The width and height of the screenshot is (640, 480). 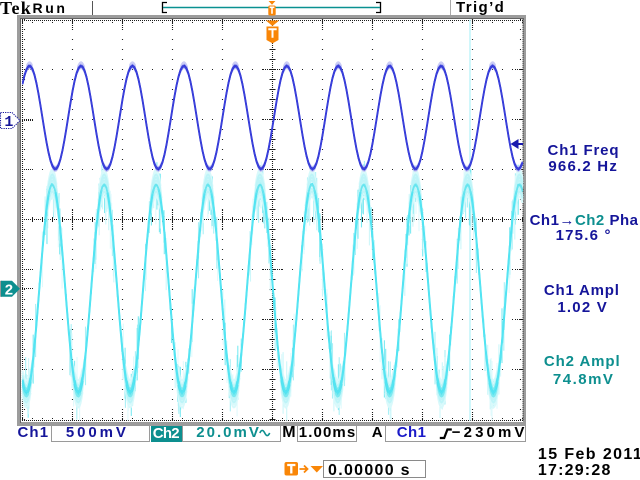 I want to click on svg-text: 2, so click(x=8, y=290).